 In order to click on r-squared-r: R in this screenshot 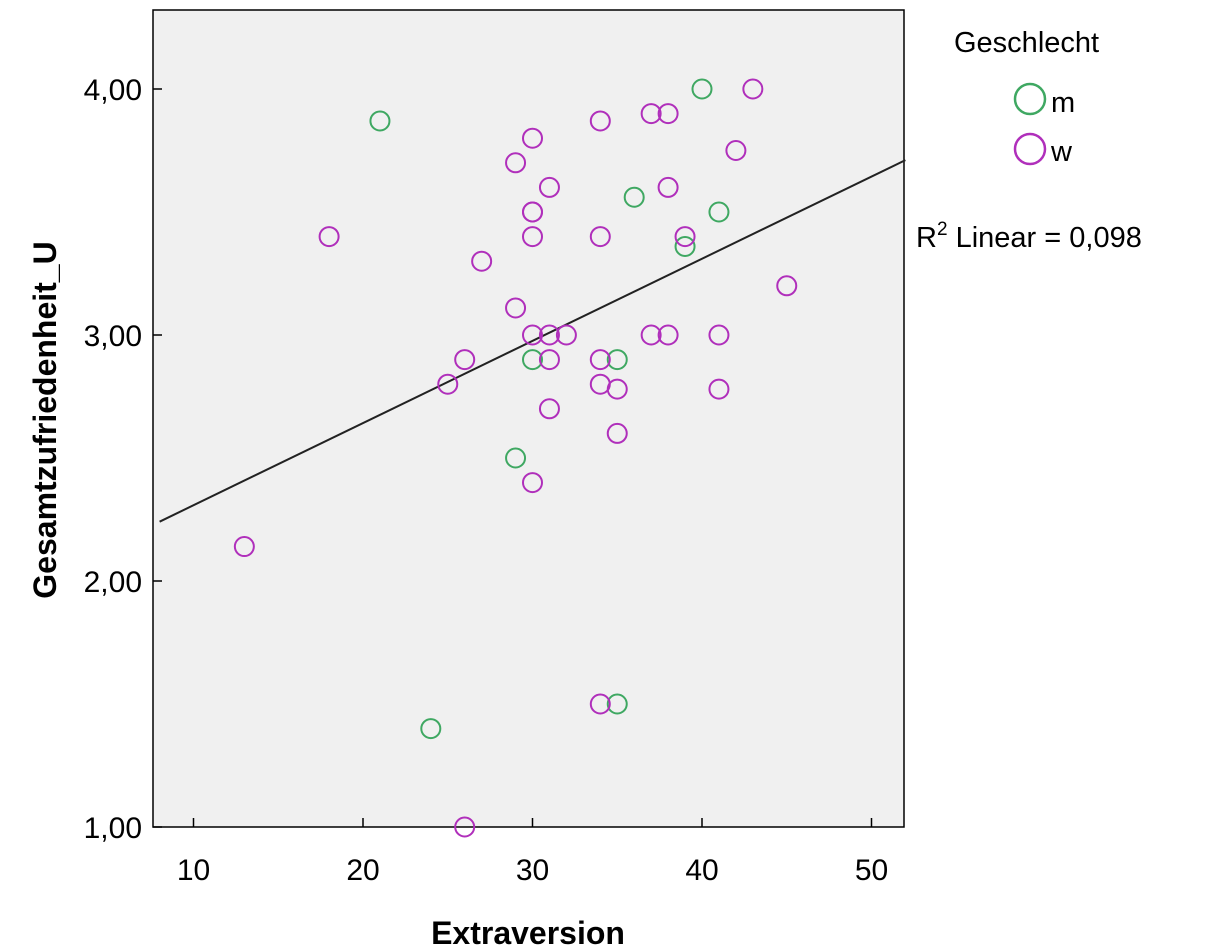, I will do `click(926, 238)`.